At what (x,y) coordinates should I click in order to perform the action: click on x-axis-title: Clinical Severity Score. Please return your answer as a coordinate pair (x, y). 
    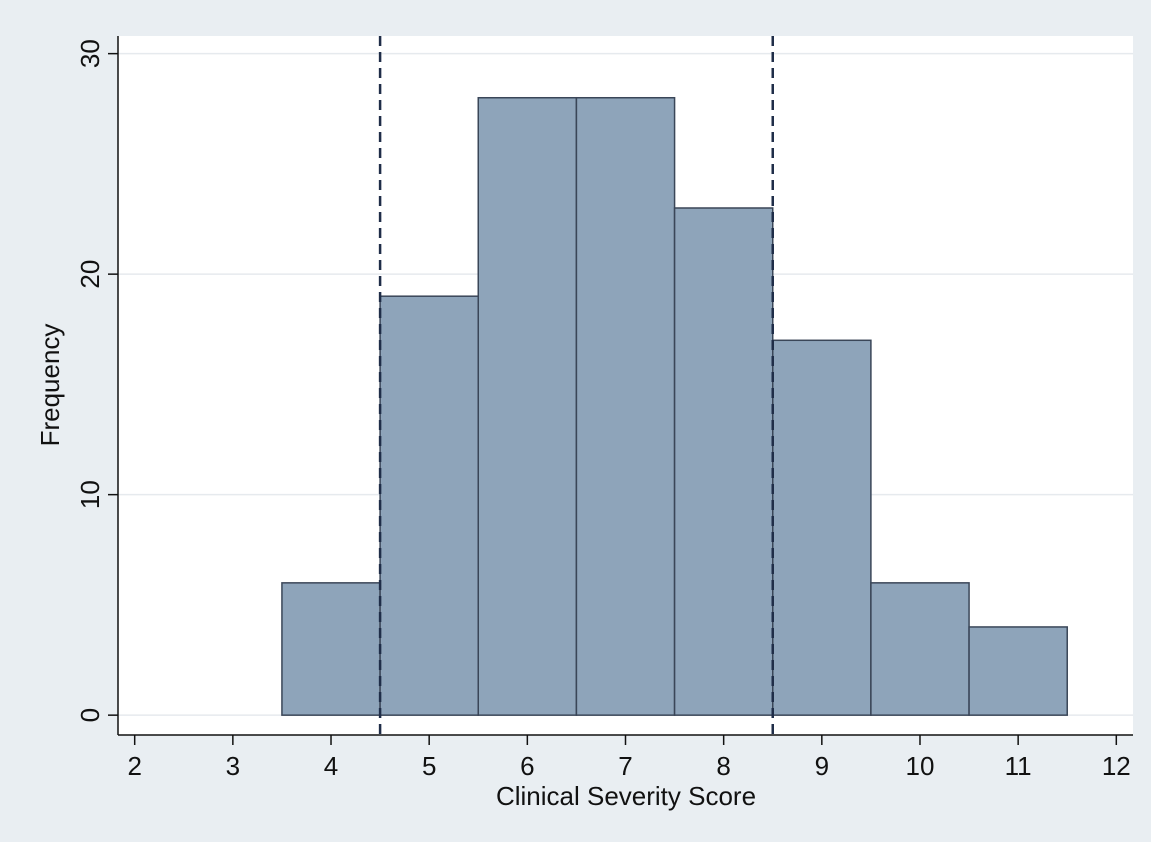
    Looking at the image, I should click on (626, 796).